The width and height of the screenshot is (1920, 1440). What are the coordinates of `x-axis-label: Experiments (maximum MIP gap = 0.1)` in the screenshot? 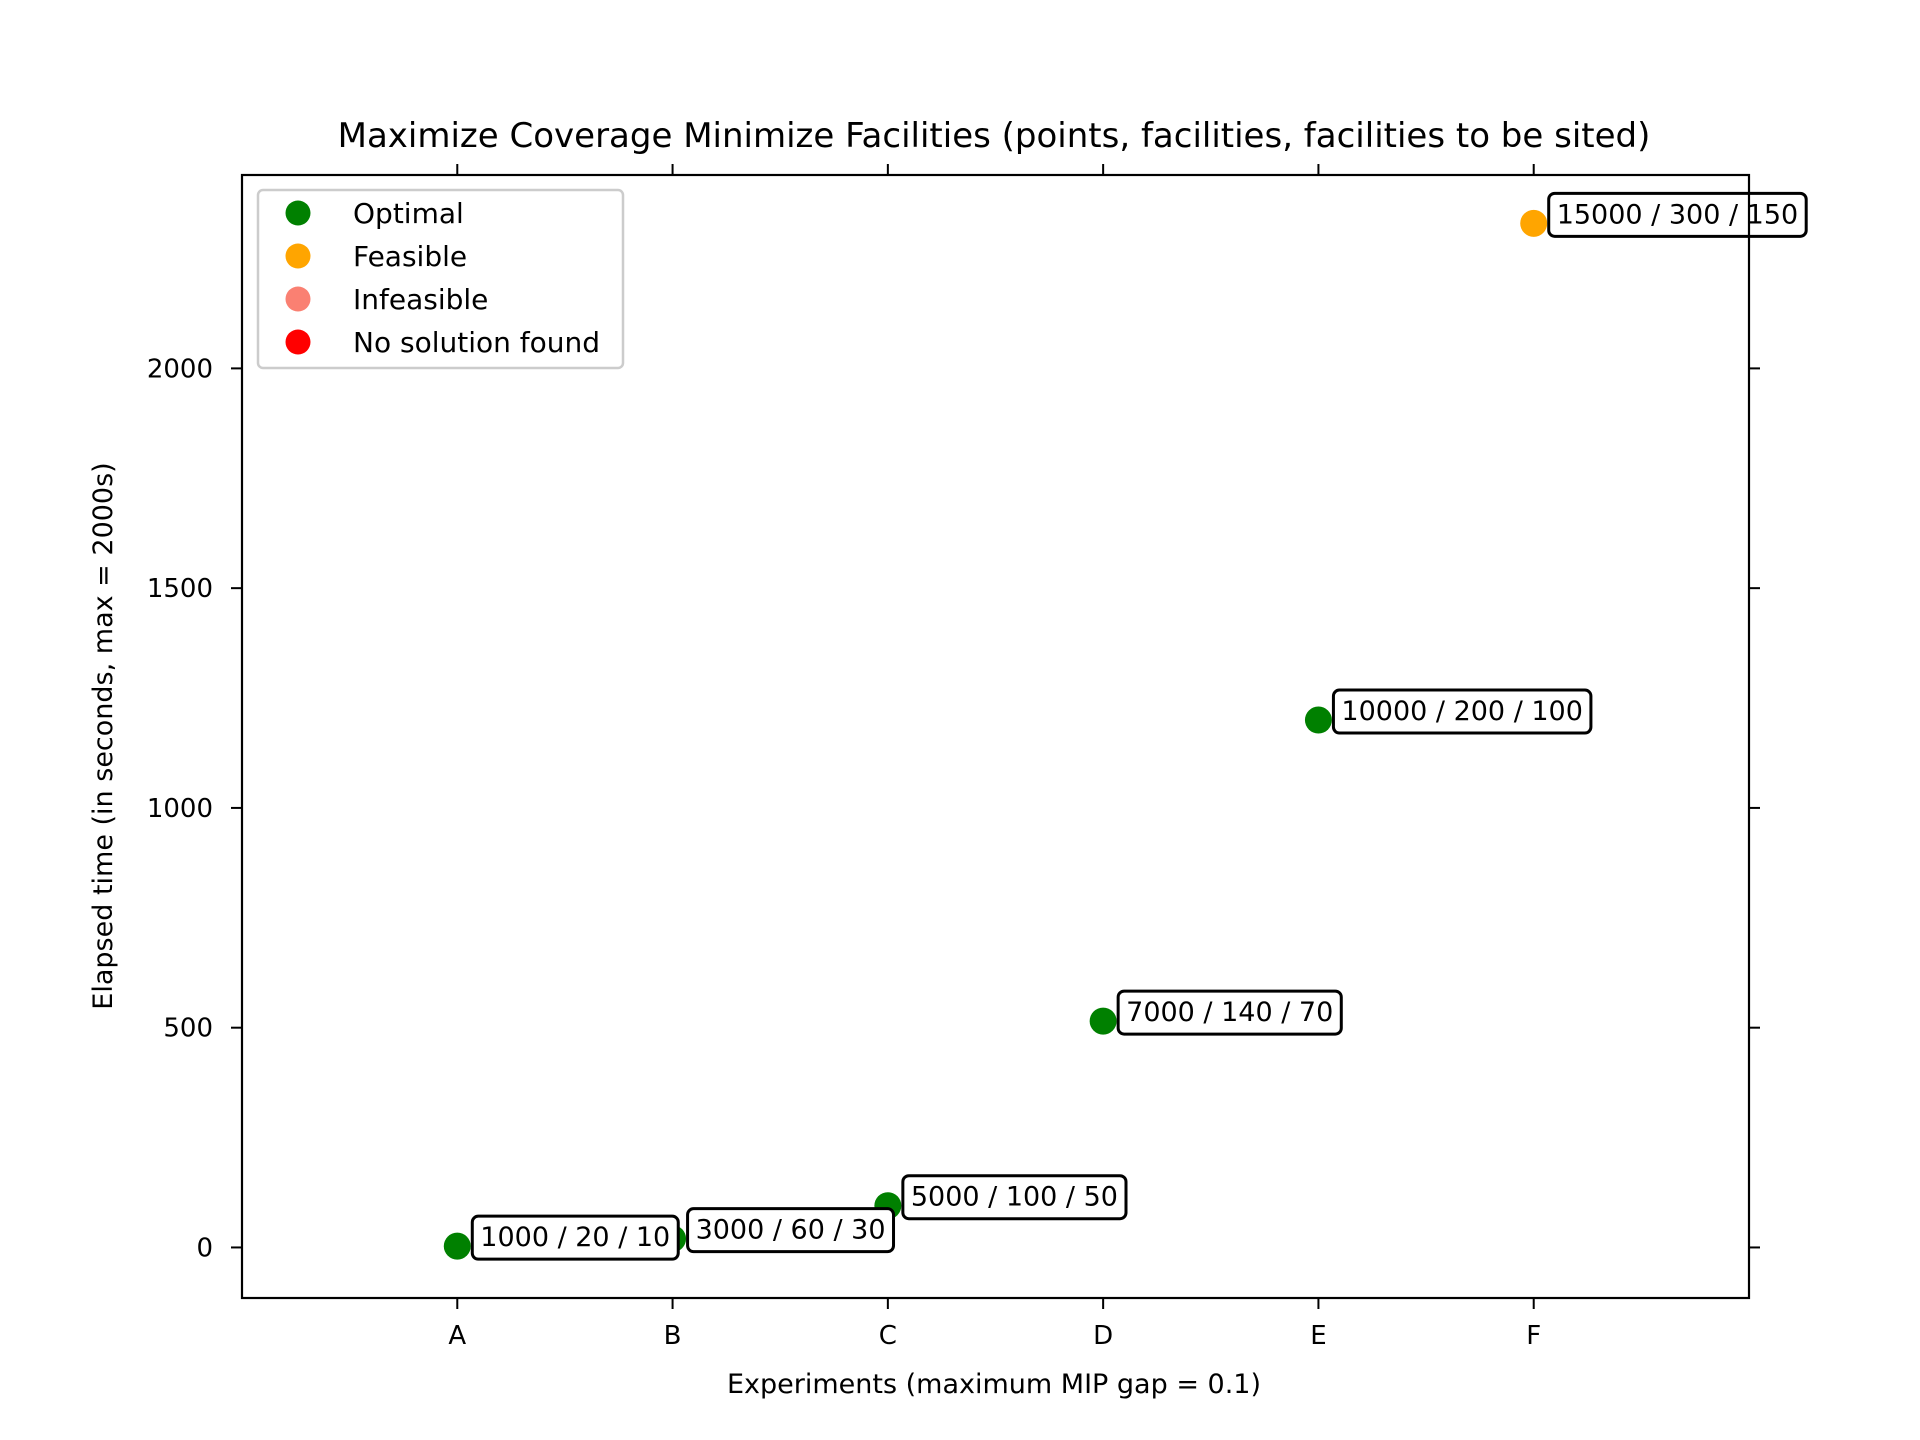 It's located at (994, 1384).